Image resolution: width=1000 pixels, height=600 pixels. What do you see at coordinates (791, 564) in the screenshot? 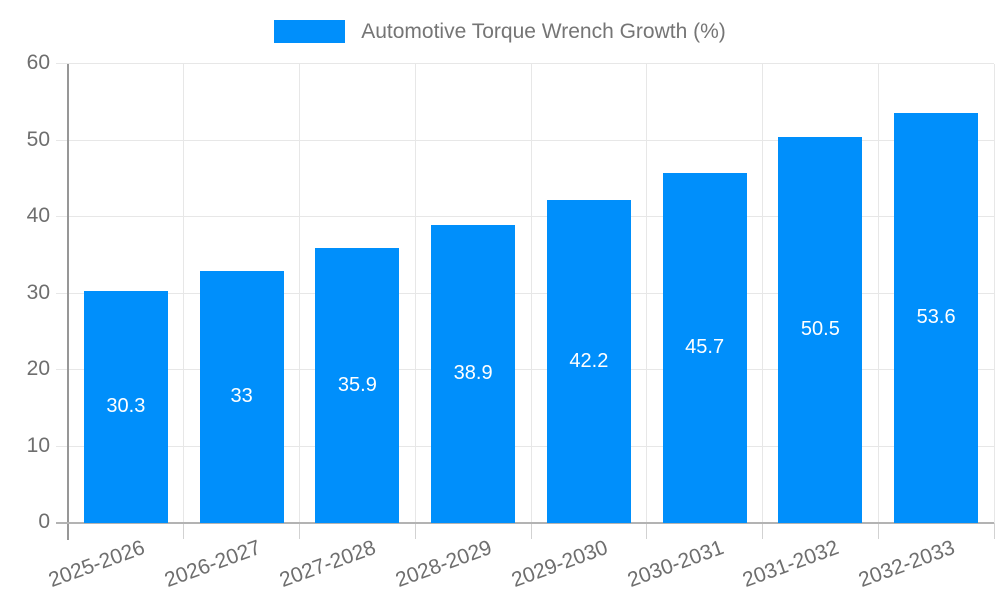
I see `x-tick-label: 2031-2032` at bounding box center [791, 564].